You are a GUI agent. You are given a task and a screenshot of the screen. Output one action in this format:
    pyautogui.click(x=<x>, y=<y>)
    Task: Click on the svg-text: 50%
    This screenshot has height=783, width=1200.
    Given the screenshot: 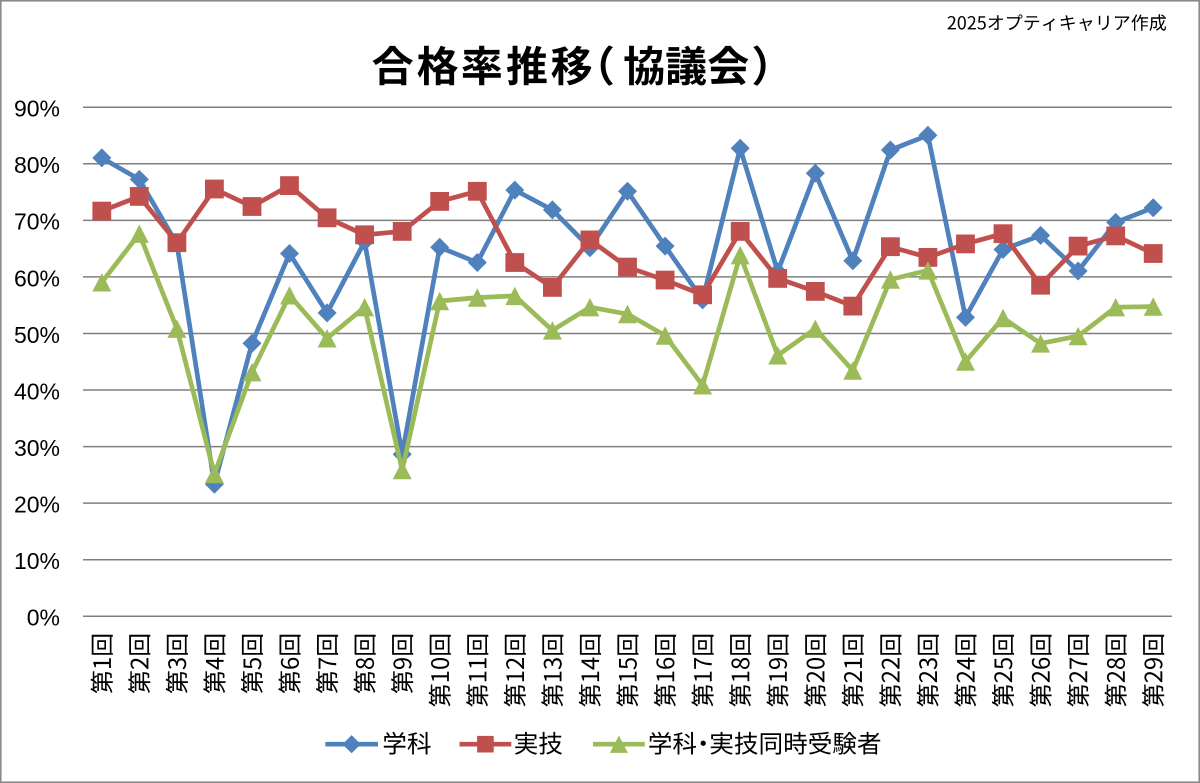 What is the action you would take?
    pyautogui.click(x=37, y=335)
    